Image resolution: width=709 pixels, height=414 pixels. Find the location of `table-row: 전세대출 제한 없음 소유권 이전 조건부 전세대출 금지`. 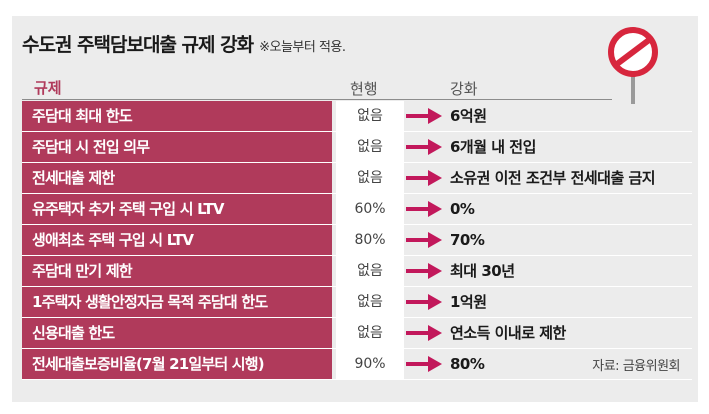

table-row: 전세대출 제한 없음 소유권 이전 조건부 전세대출 금지 is located at coordinates (357, 178).